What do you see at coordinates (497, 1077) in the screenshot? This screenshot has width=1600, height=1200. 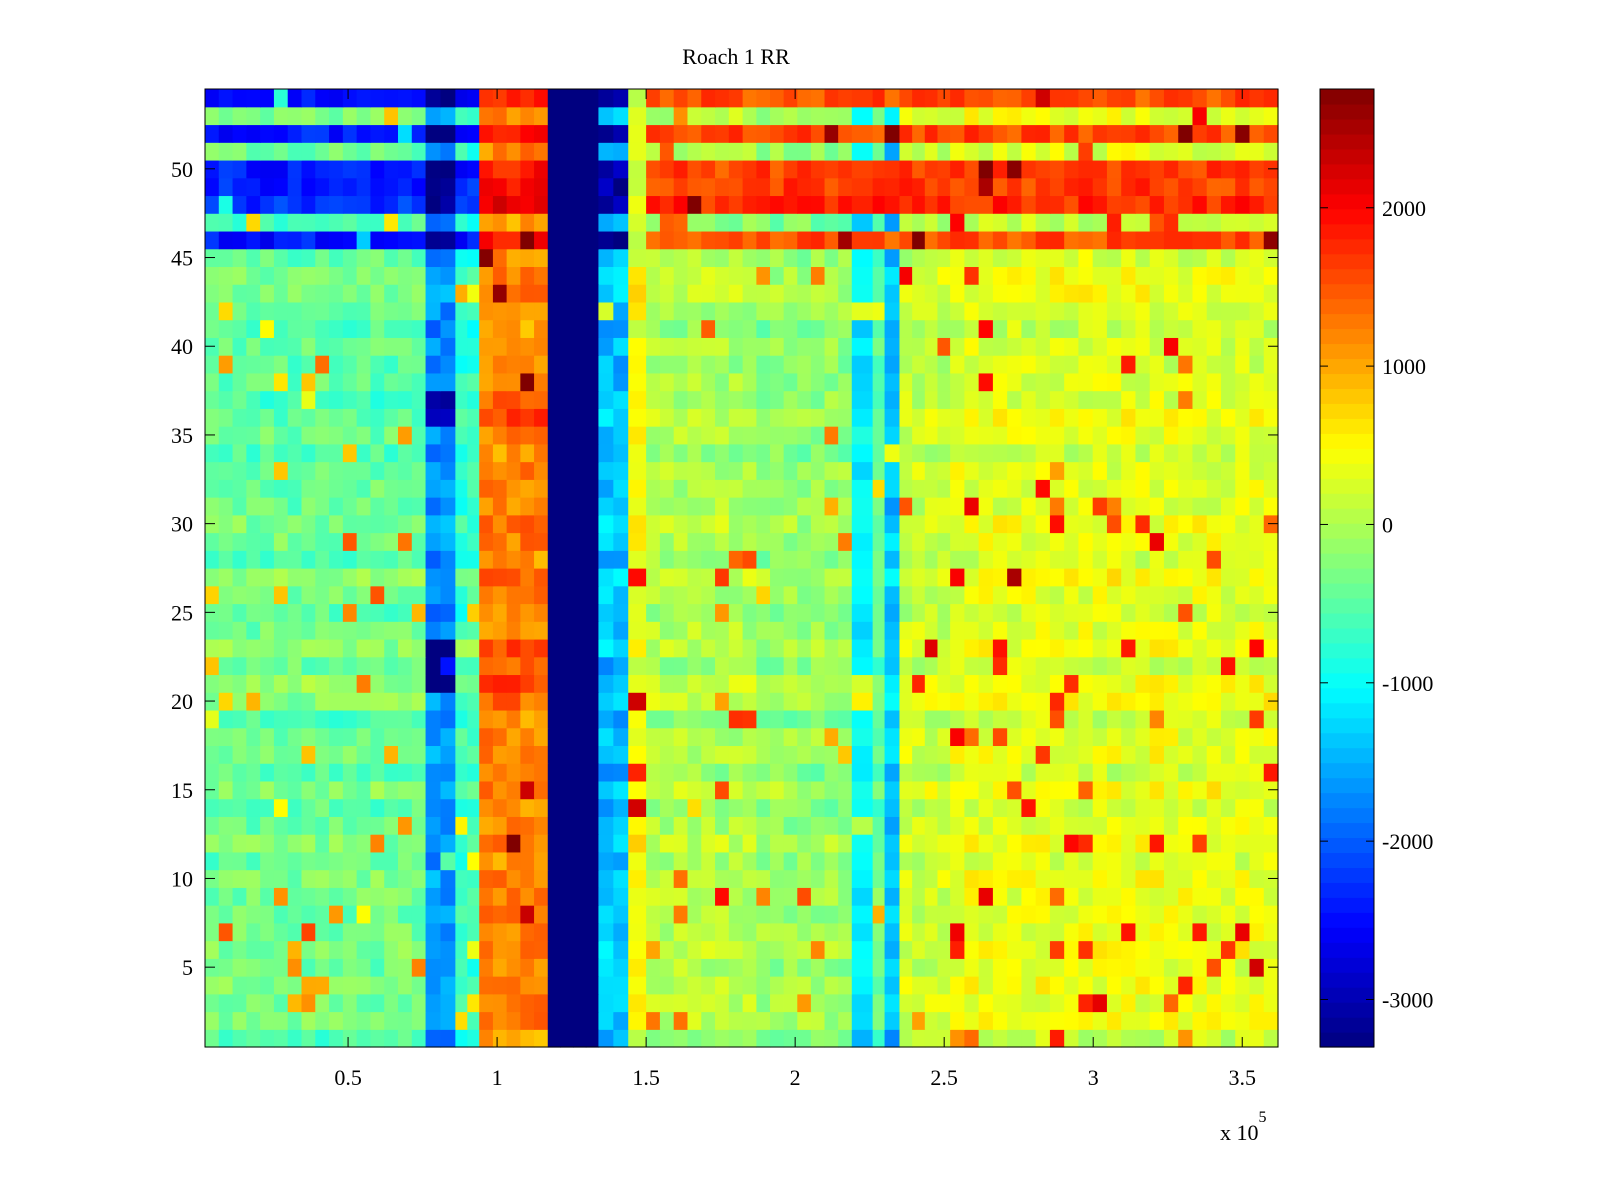 I see `x-tick-label: 1` at bounding box center [497, 1077].